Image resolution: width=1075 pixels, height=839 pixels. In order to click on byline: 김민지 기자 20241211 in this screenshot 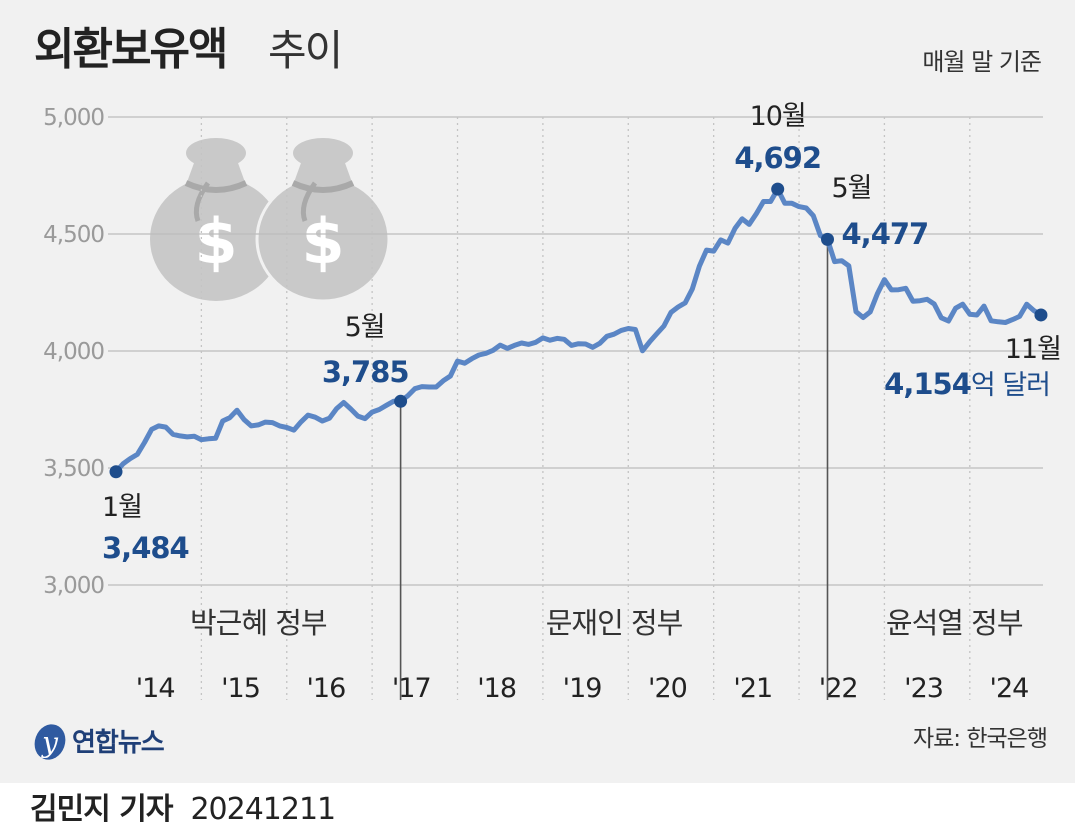, I will do `click(183, 809)`.